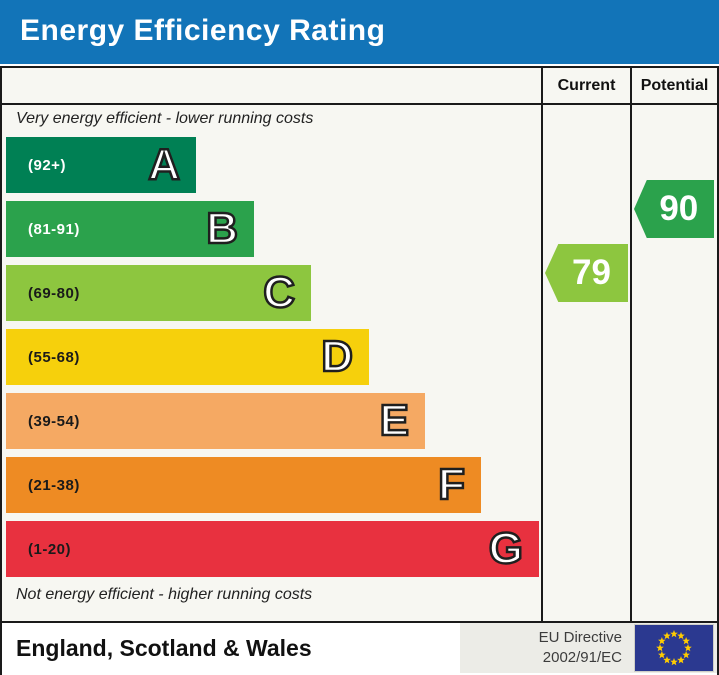  I want to click on band-A: (92+) A, so click(101, 165).